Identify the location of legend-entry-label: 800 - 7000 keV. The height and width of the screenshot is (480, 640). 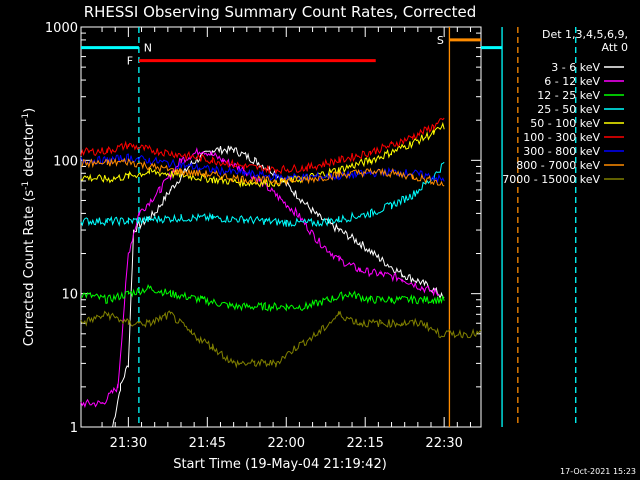
(558, 165).